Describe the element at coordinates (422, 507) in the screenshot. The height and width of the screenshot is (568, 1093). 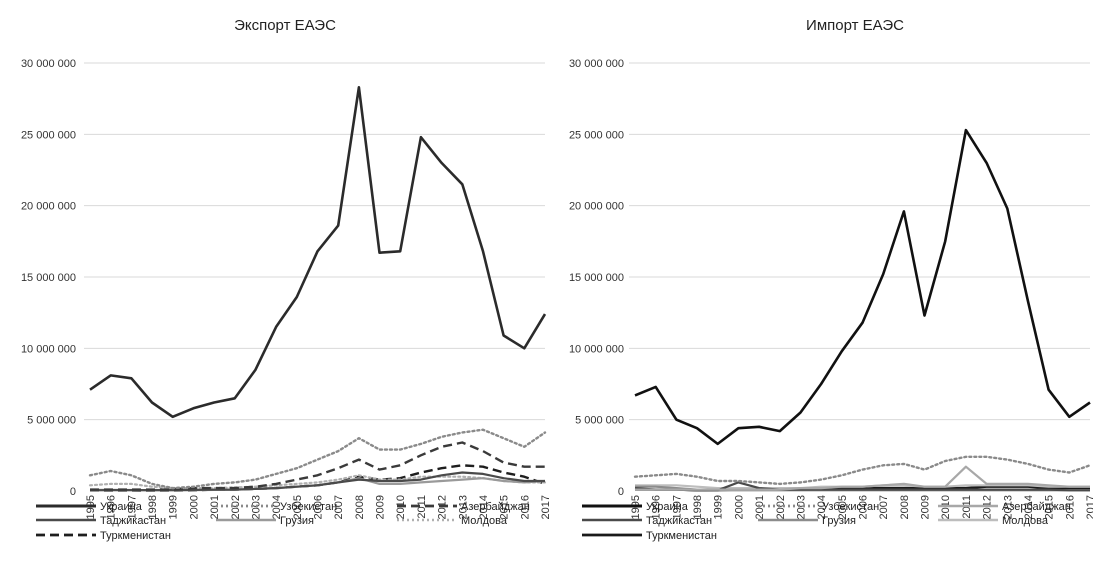
I see `x-tick-label: 2011` at that location.